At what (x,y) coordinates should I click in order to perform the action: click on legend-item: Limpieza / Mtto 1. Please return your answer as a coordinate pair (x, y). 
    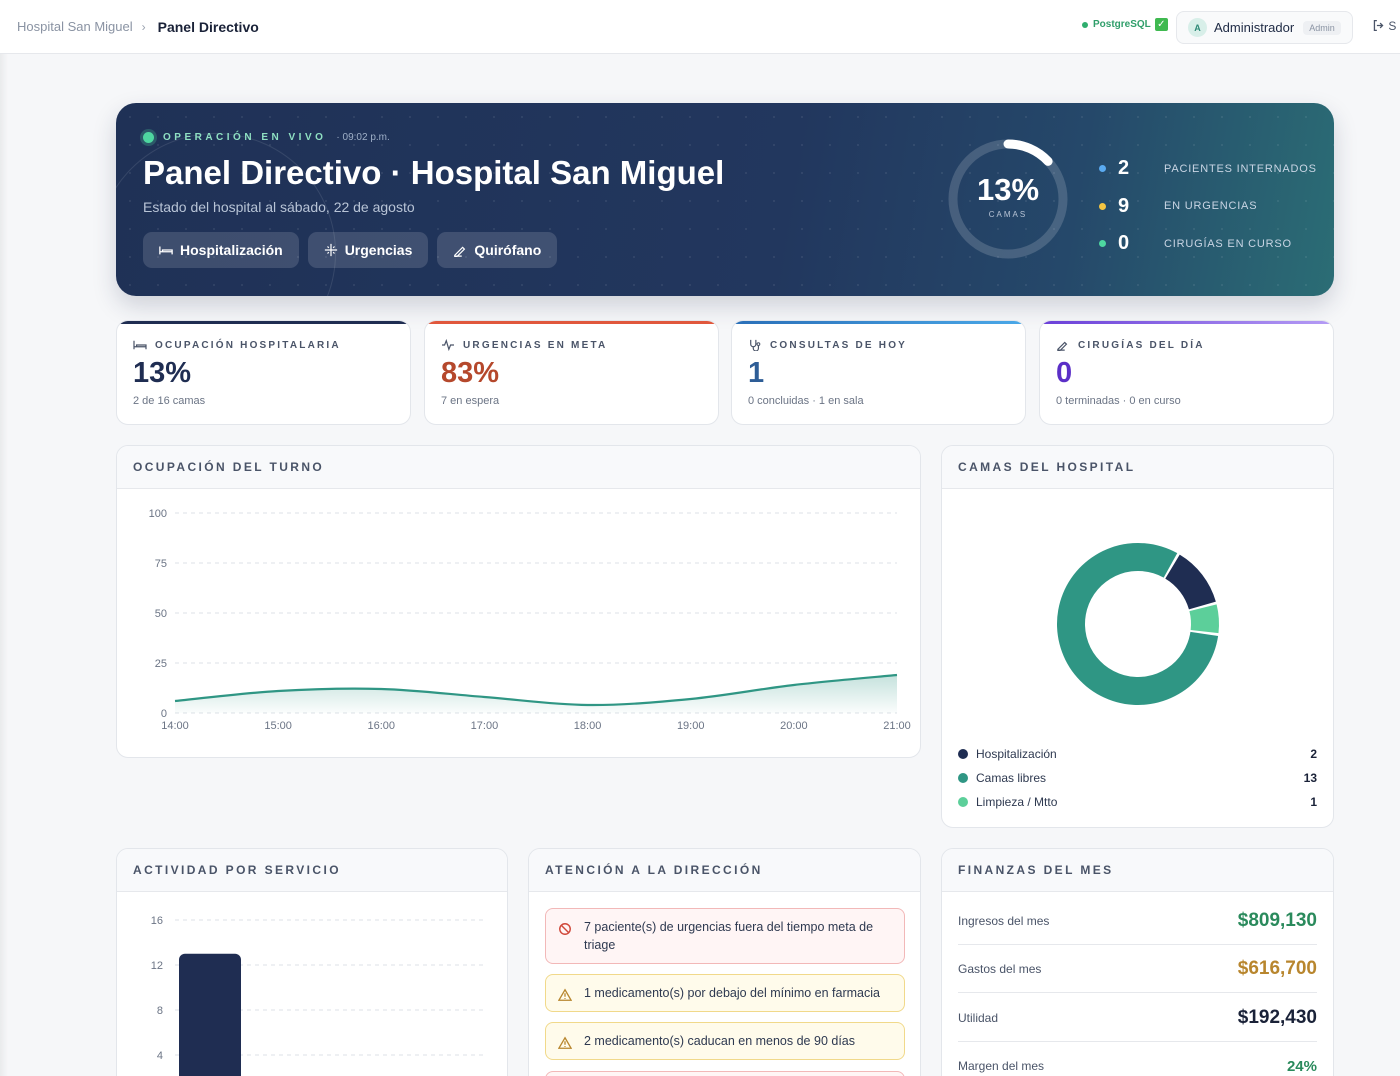
    Looking at the image, I should click on (1137, 802).